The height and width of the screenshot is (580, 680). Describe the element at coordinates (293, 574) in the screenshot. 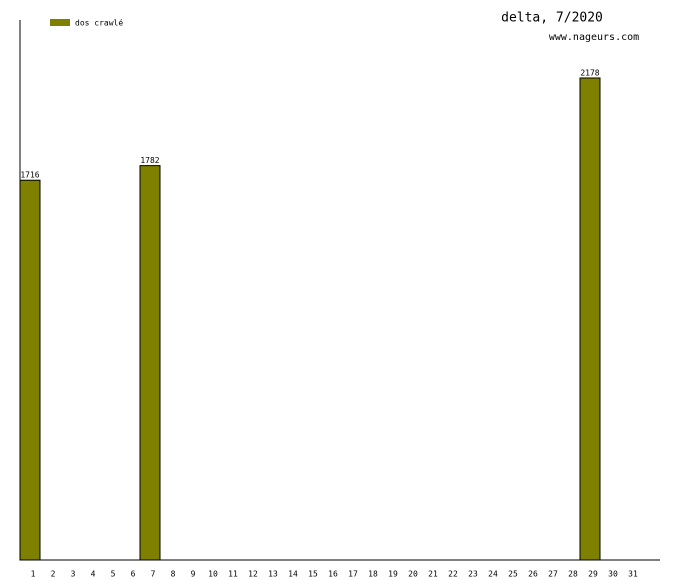

I see `x-tick-label: 14` at that location.